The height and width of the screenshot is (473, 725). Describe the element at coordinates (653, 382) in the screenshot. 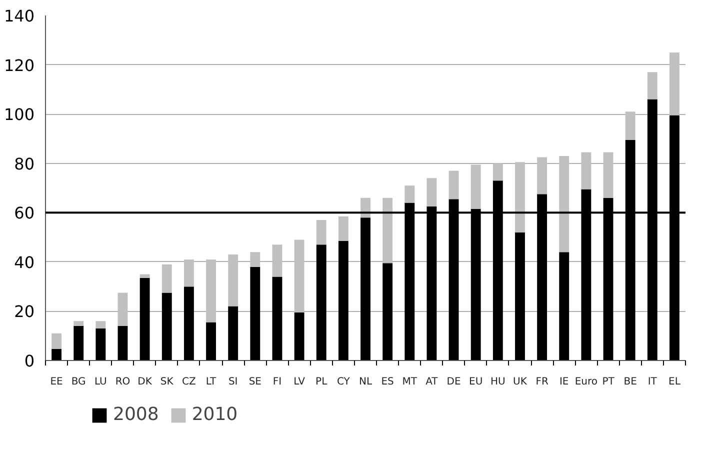

I see `x-tick-label: IT` at that location.